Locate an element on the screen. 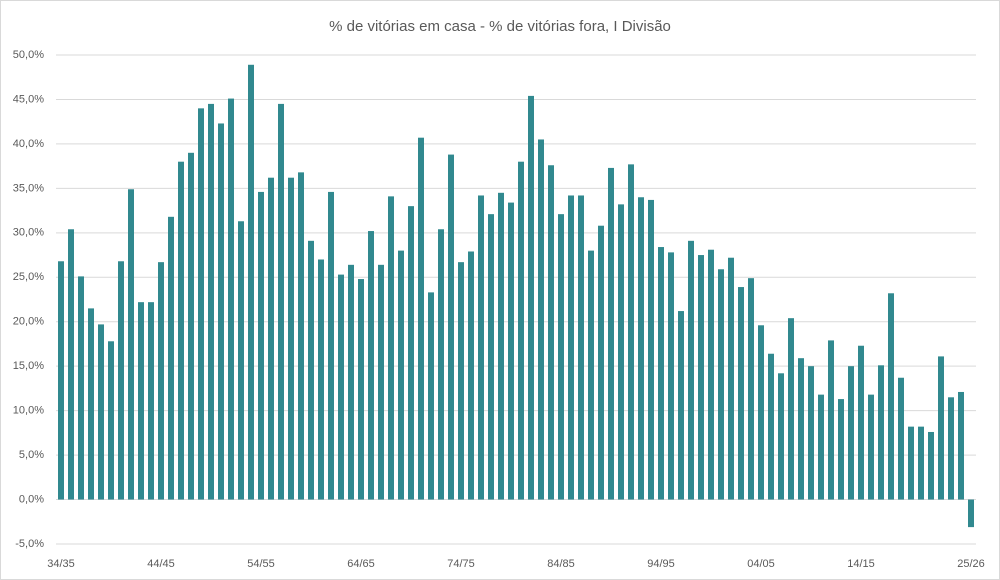 This screenshot has height=580, width=1000. x-tick-label: 84/85 is located at coordinates (561, 564).